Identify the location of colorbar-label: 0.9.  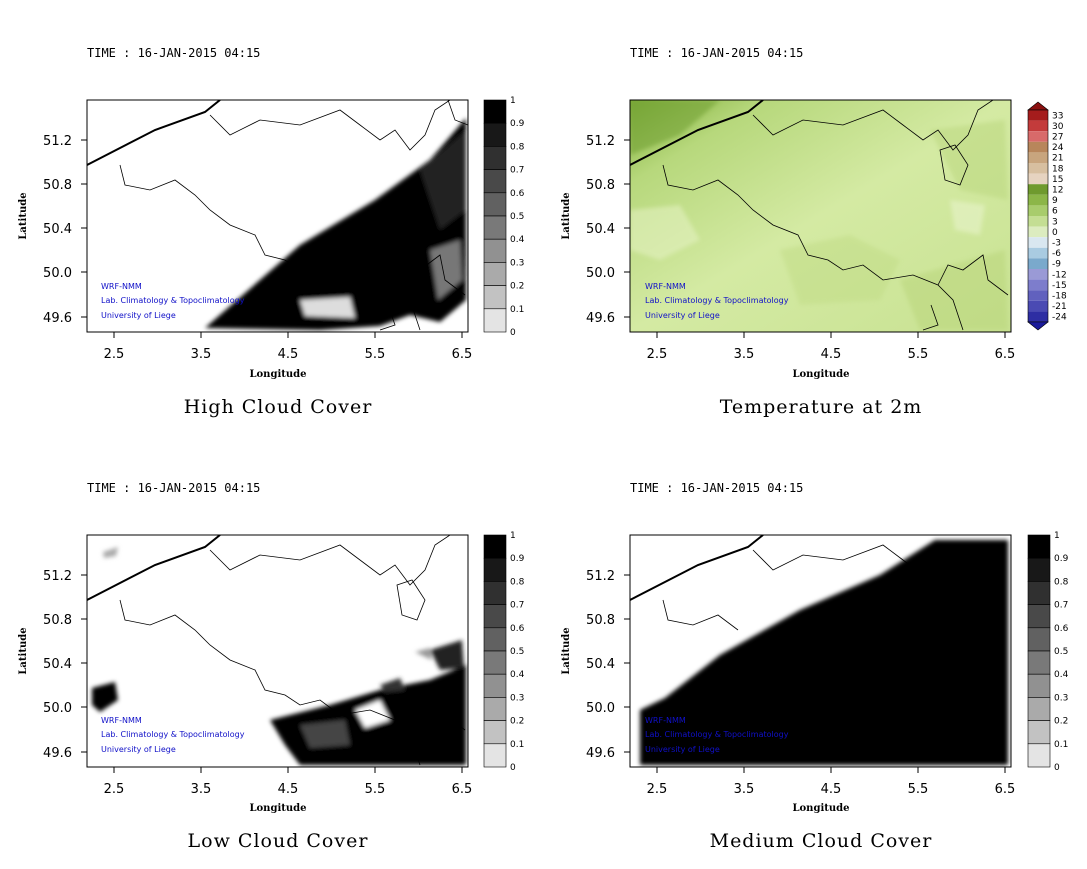
(1061, 559).